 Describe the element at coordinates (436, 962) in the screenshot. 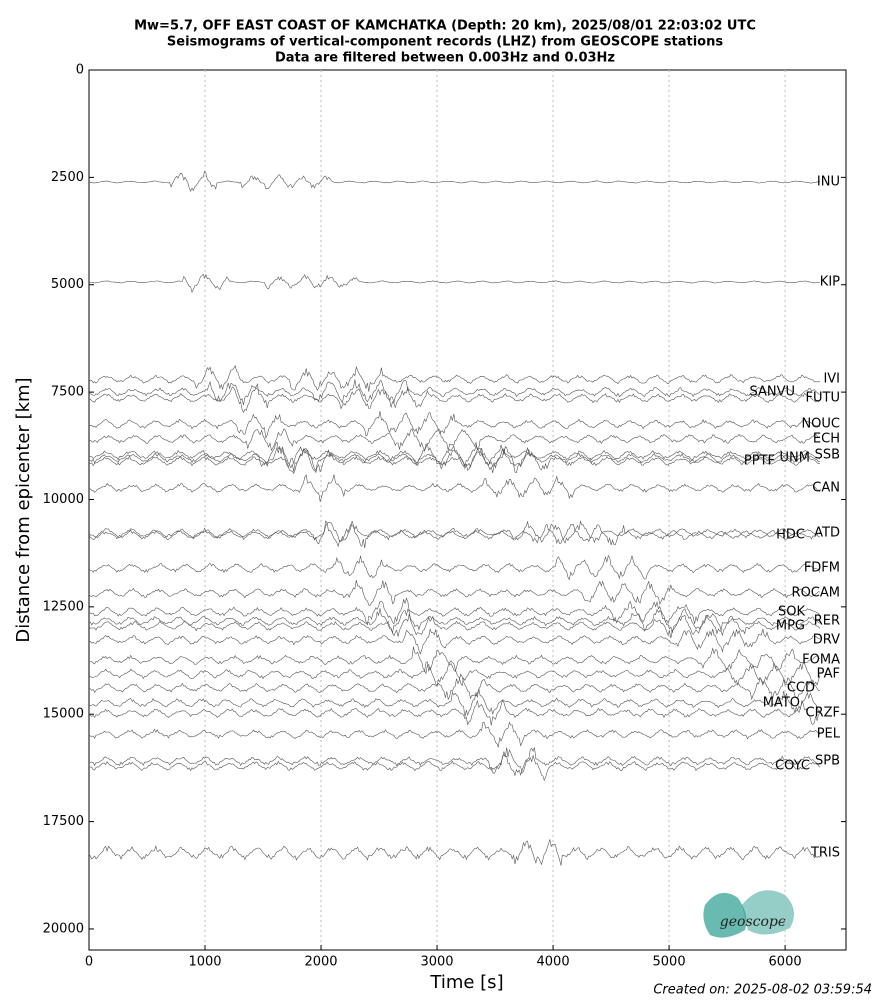

I see `x-tick-label: 3000` at that location.